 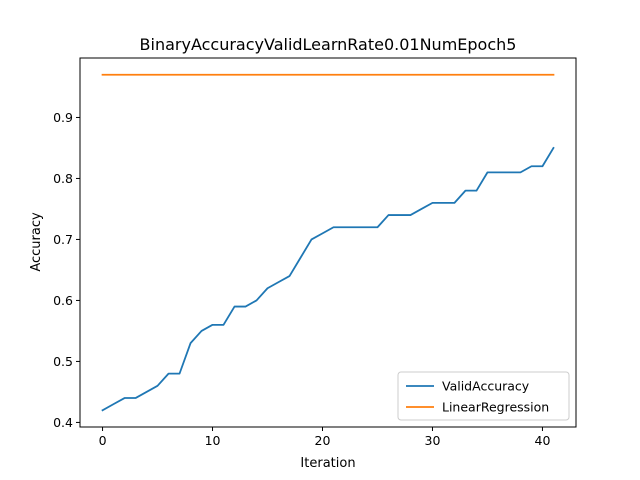 What do you see at coordinates (103, 440) in the screenshot?
I see `x-tick-label: 0` at bounding box center [103, 440].